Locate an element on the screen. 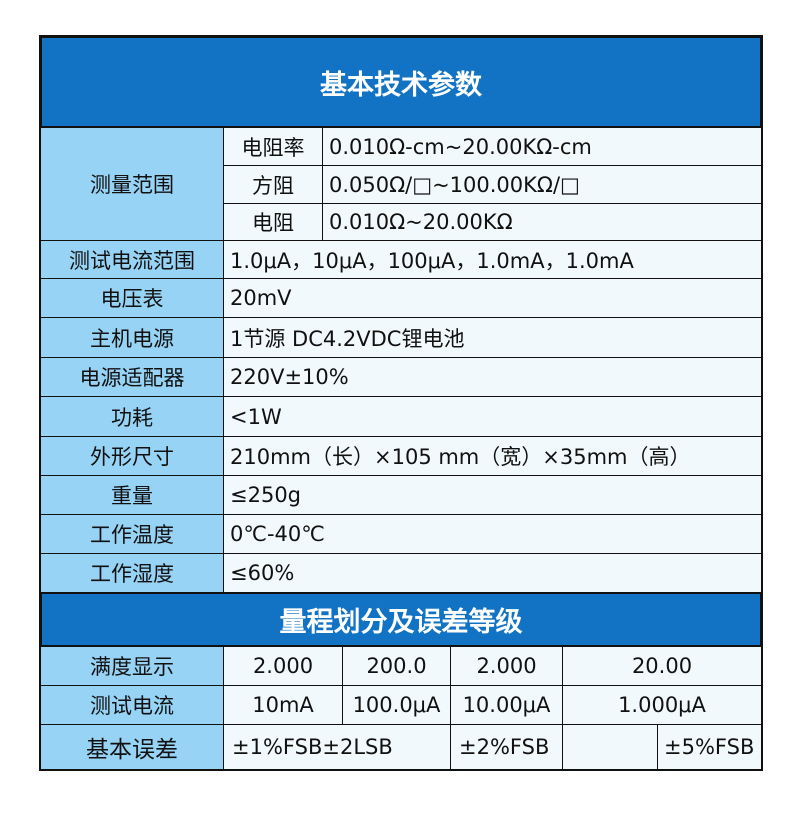  sub-value: 0.010Ω~20.00KΩ is located at coordinates (542, 222).